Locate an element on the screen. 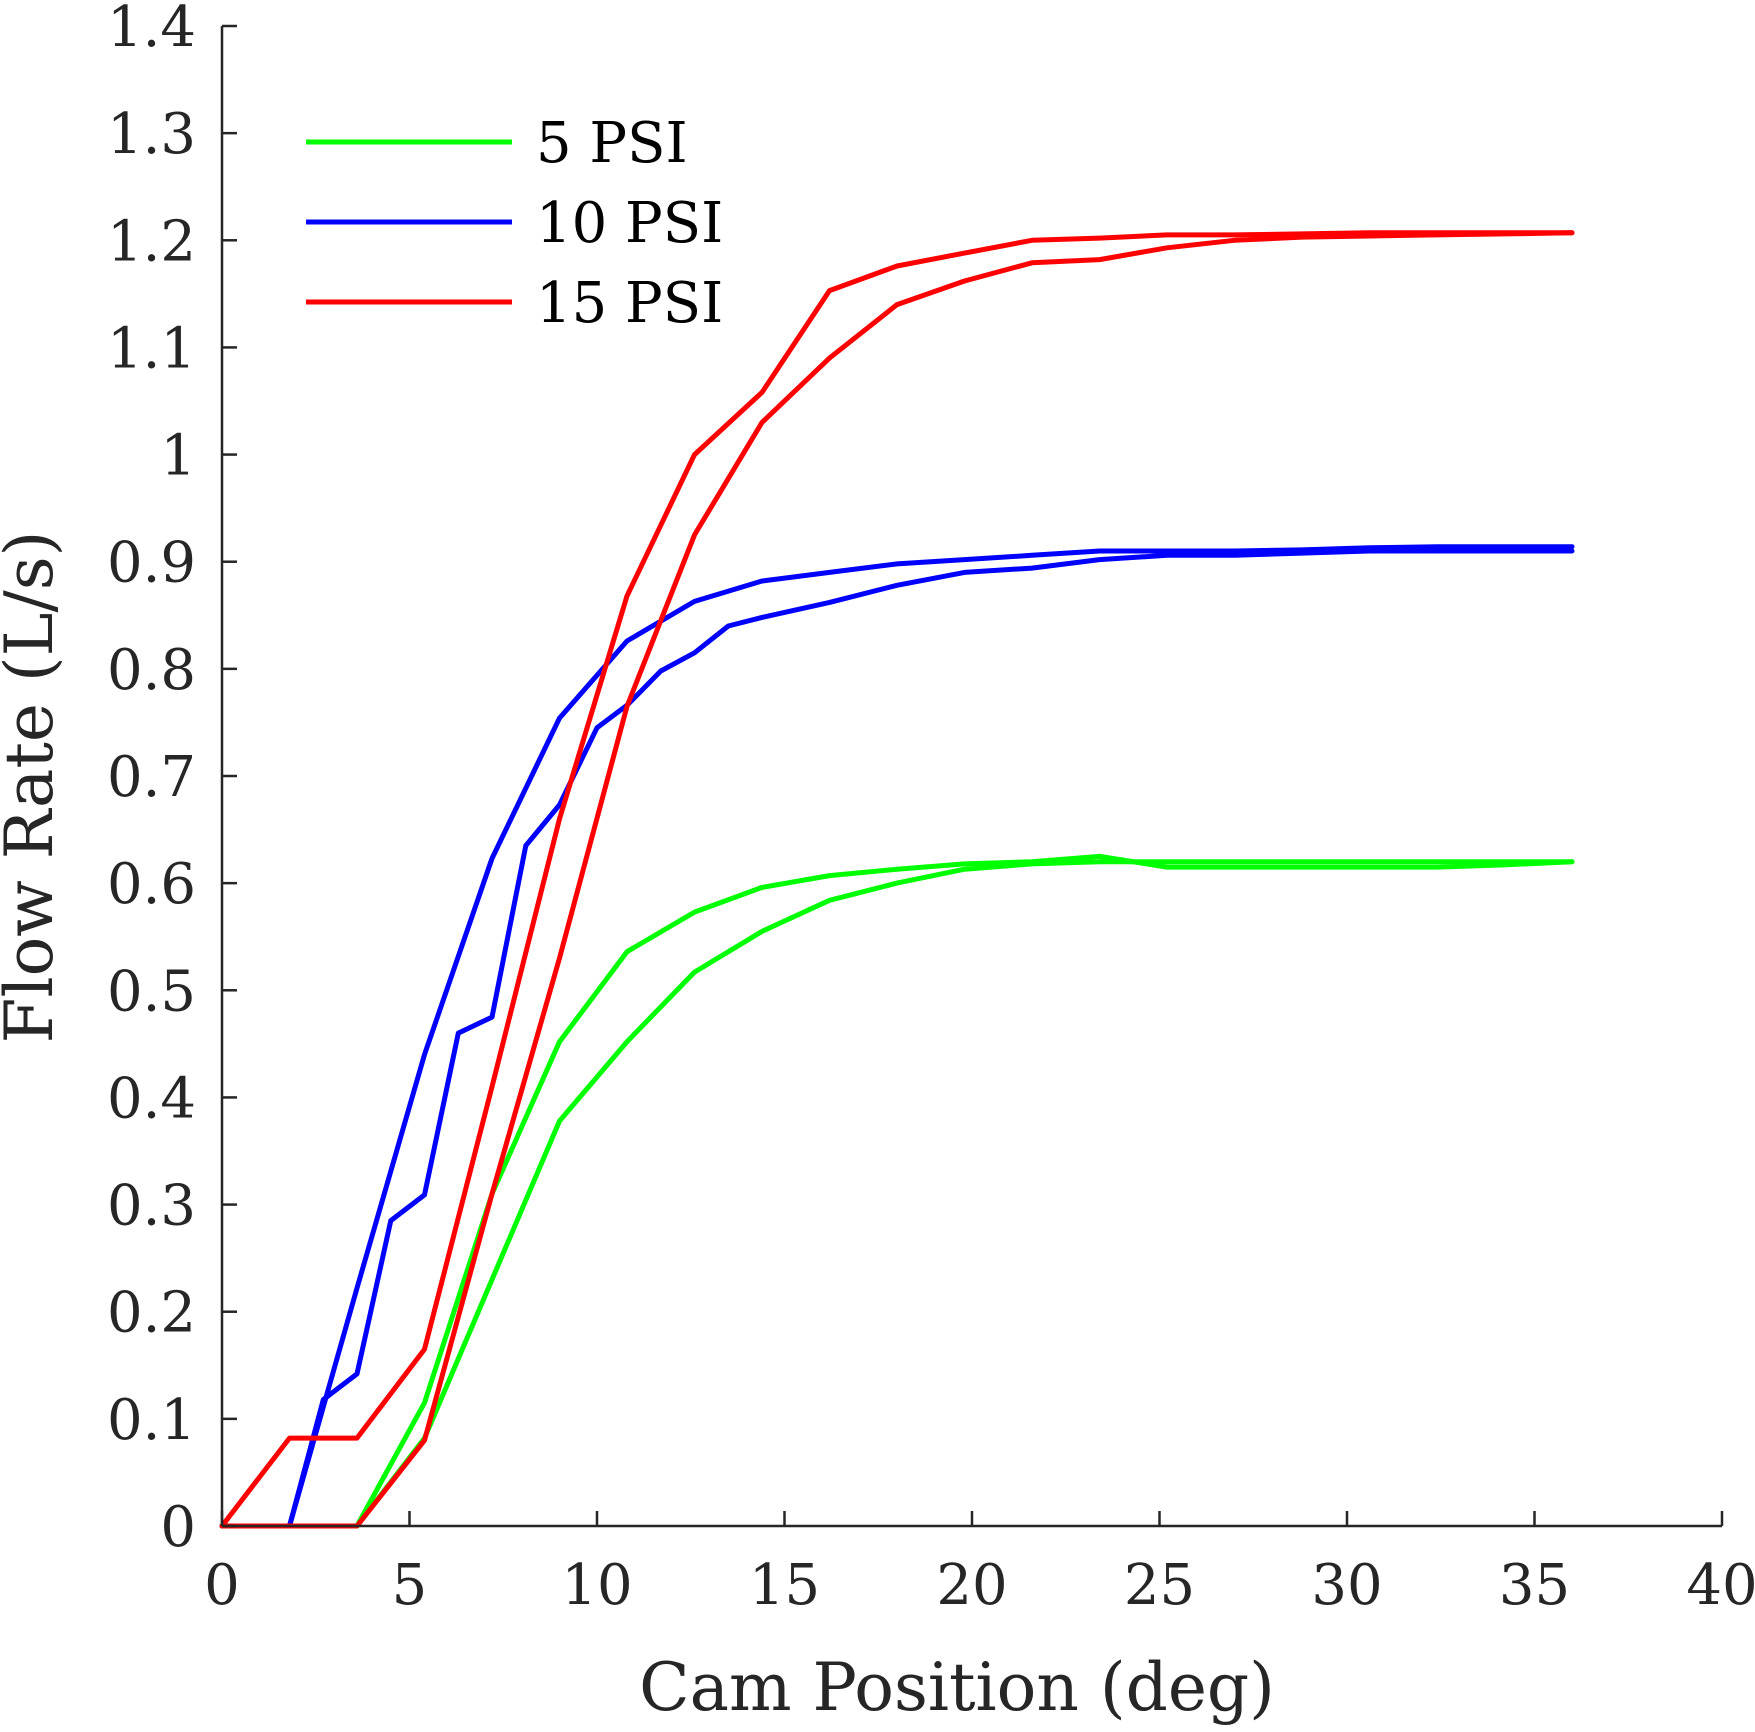  y-tick-label: 1.3 is located at coordinates (151, 134).